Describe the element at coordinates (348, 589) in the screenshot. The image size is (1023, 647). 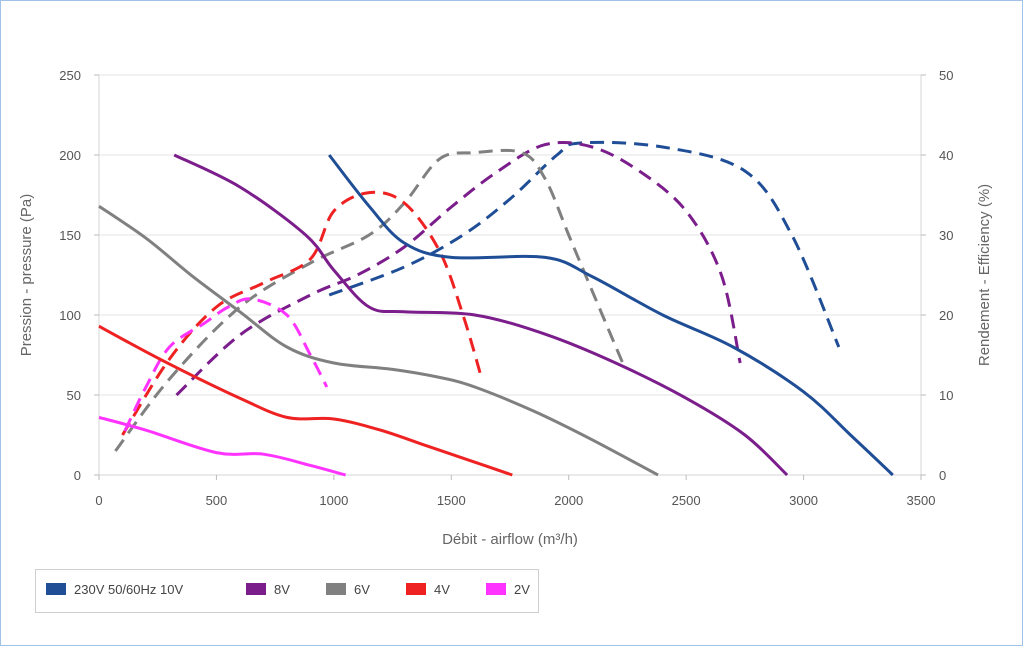
I see `legend-item: 6V` at that location.